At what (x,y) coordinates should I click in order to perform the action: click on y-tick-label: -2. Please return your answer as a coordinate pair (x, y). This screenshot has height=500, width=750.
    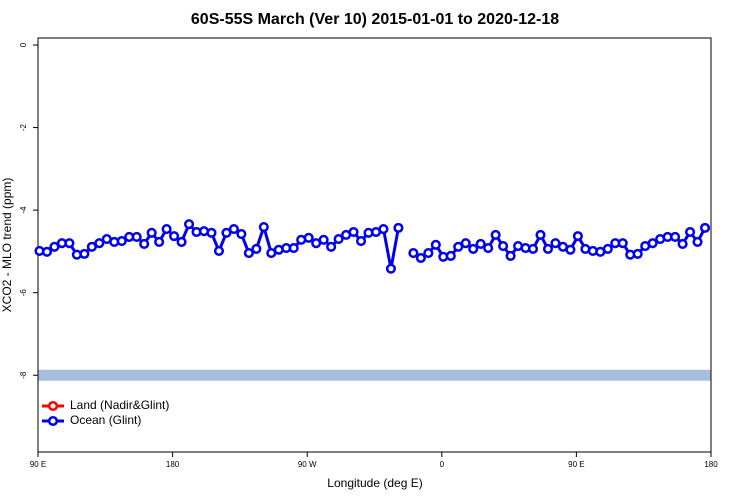
    Looking at the image, I should click on (23, 127).